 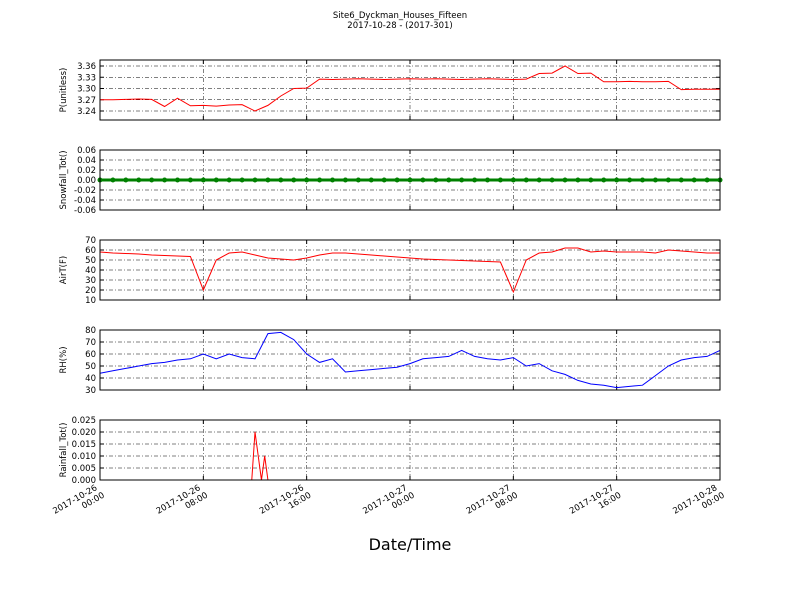 What do you see at coordinates (84, 481) in the screenshot?
I see `y-tick-label: 0.000` at bounding box center [84, 481].